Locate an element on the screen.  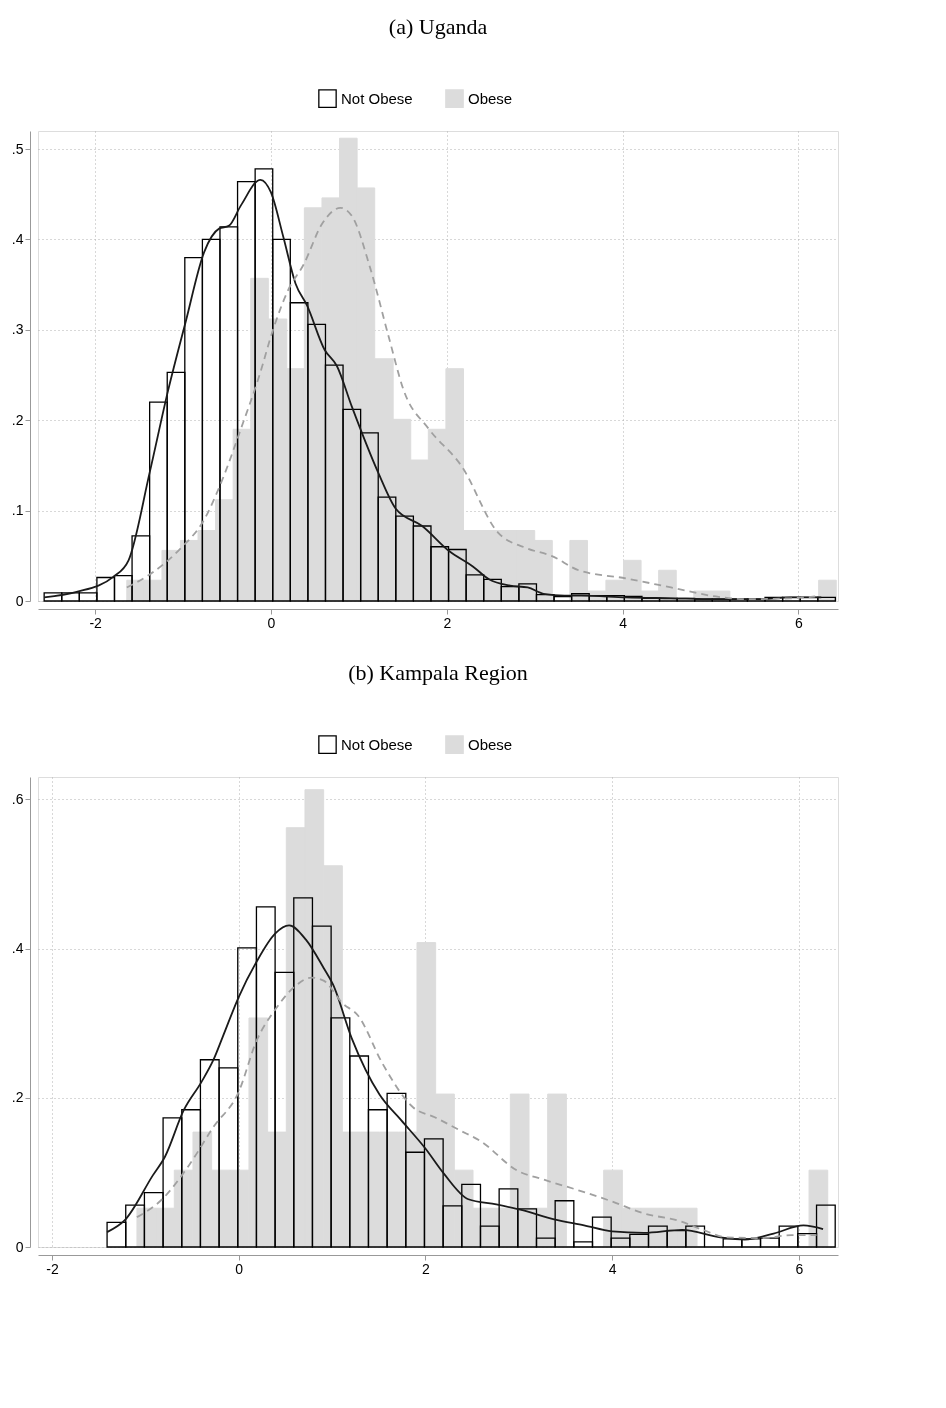
y-tick-label: .5 is located at coordinates (17, 148).